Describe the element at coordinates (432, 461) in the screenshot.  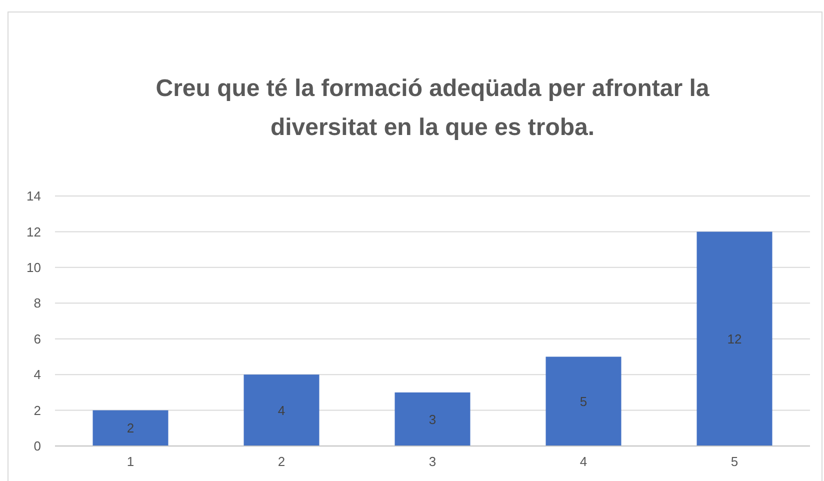
I see `x-tick-label: 3` at that location.